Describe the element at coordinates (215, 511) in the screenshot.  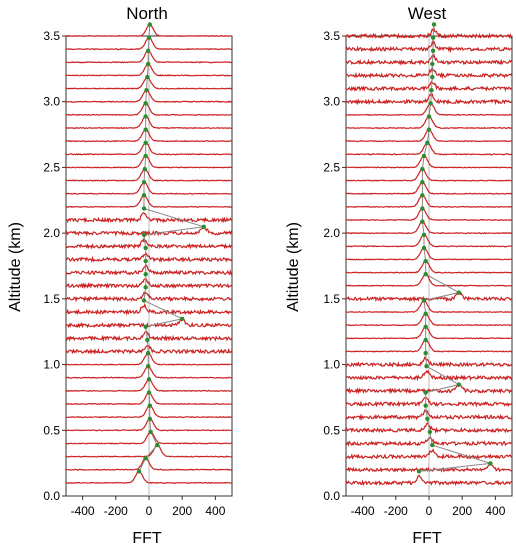
I see `north-x-tick-label: 400` at that location.